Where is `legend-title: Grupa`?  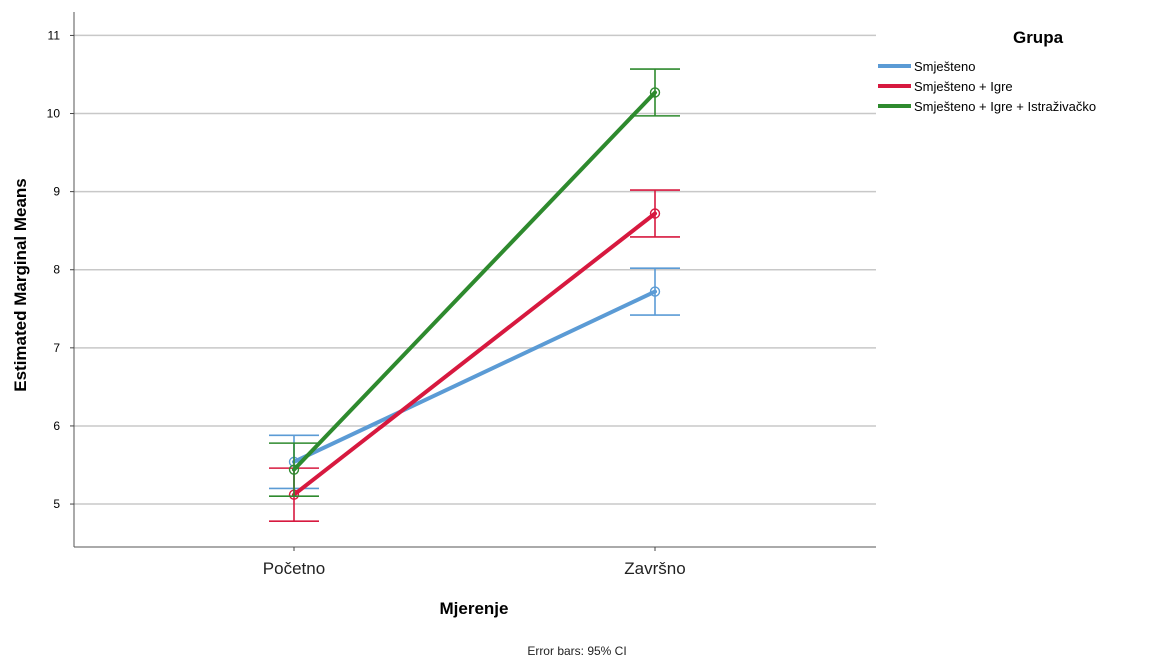
legend-title: Grupa is located at coordinates (1038, 37).